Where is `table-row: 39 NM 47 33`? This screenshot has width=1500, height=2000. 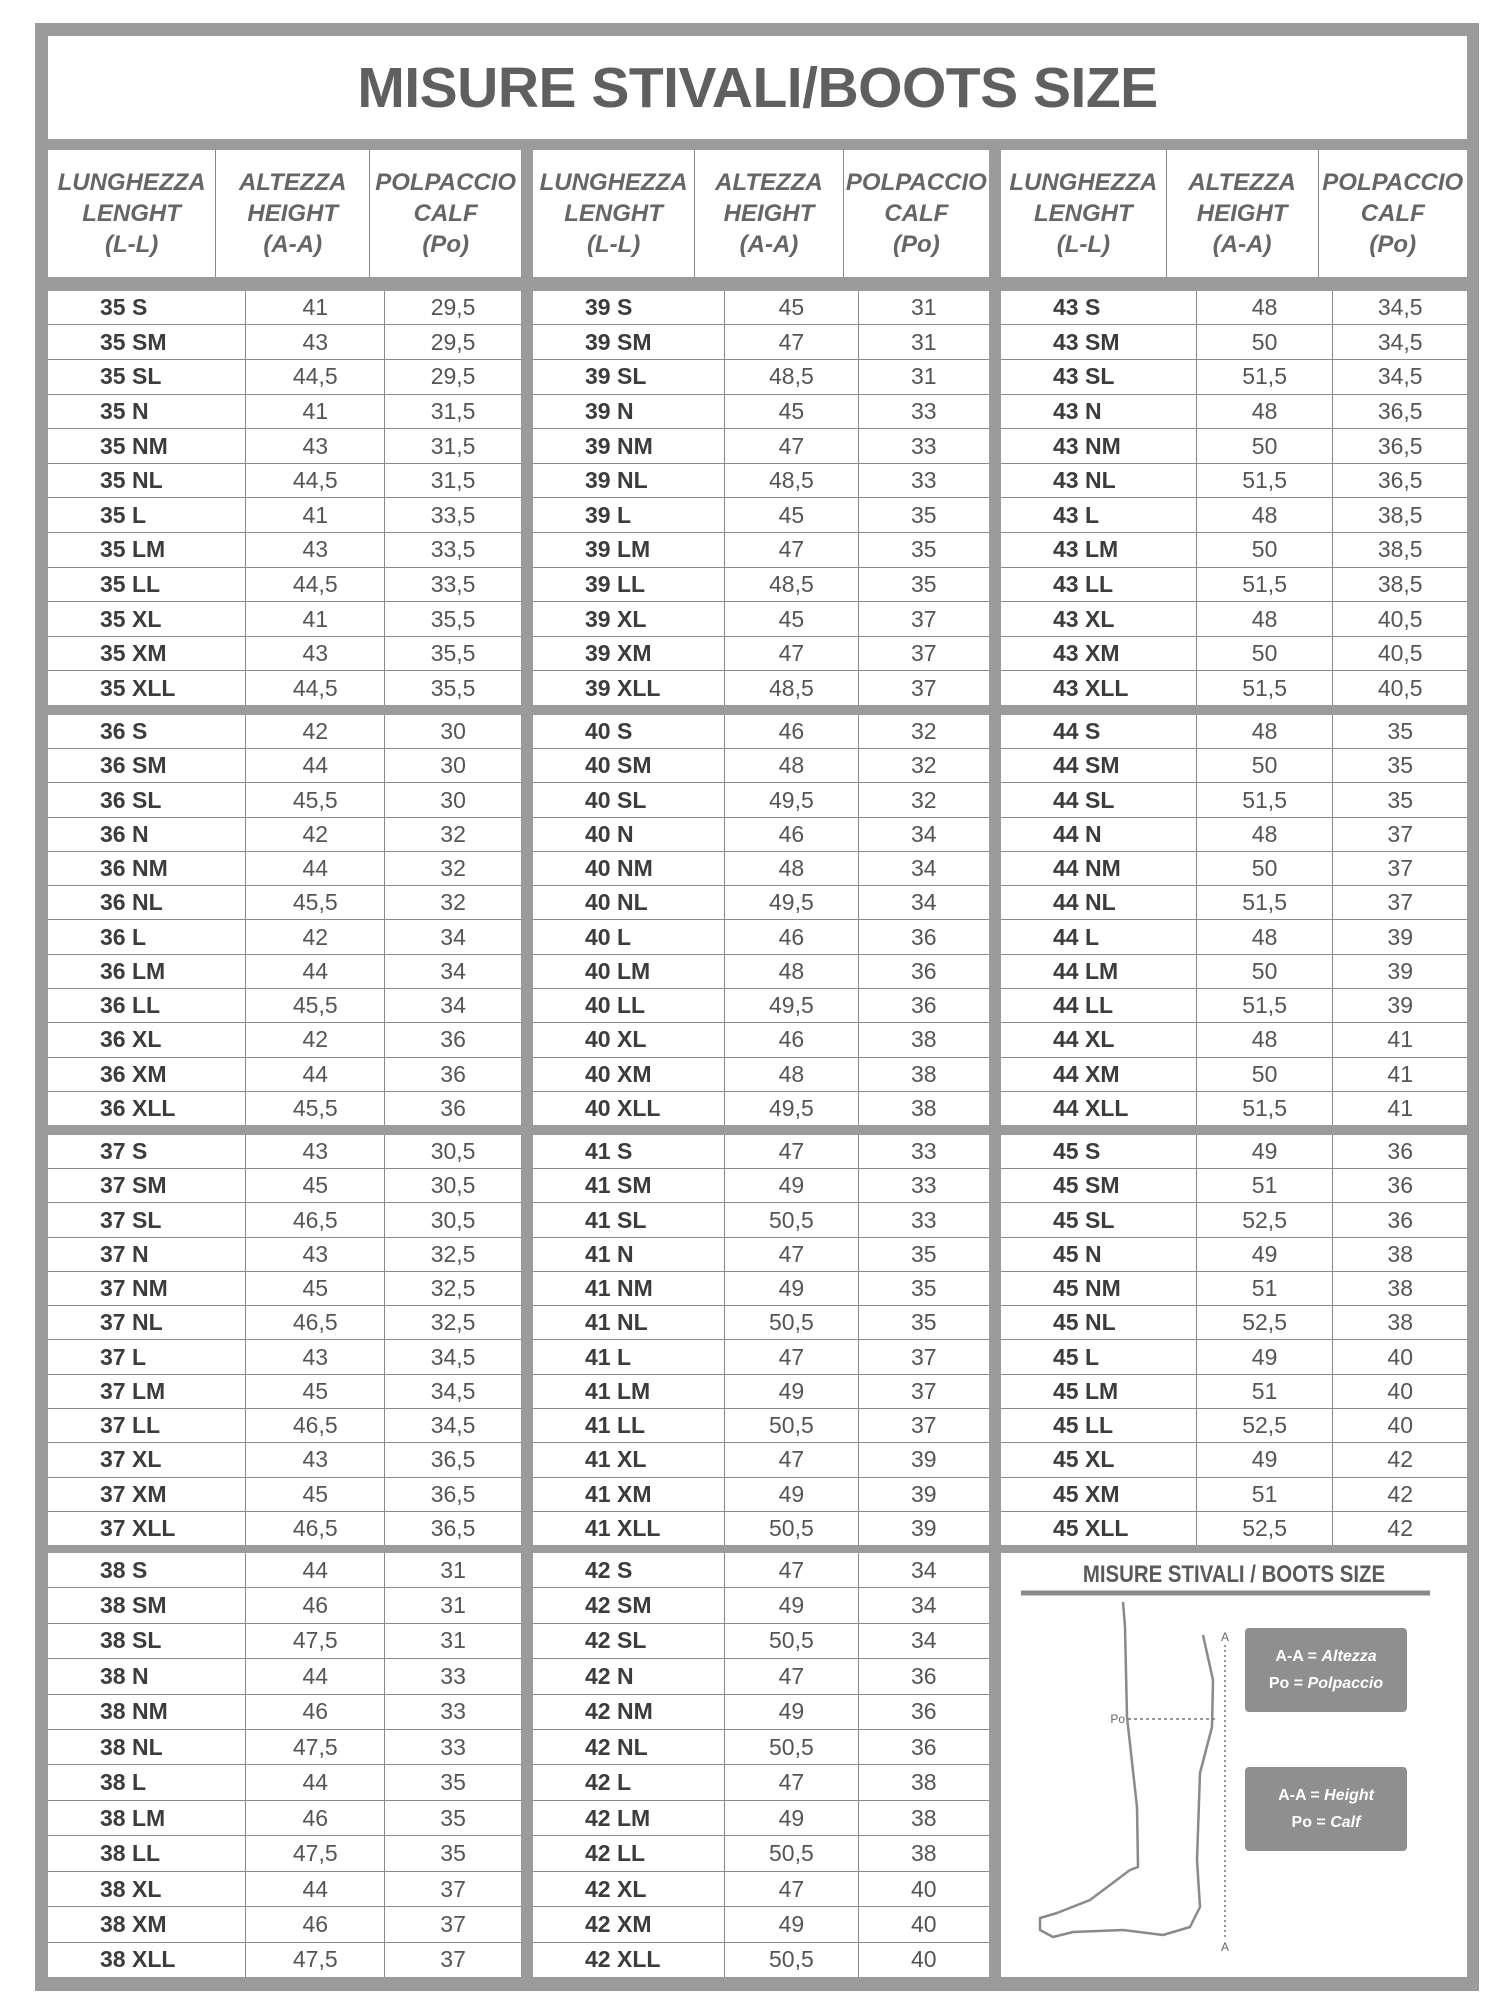
table-row: 39 NM 47 33 is located at coordinates (761, 446).